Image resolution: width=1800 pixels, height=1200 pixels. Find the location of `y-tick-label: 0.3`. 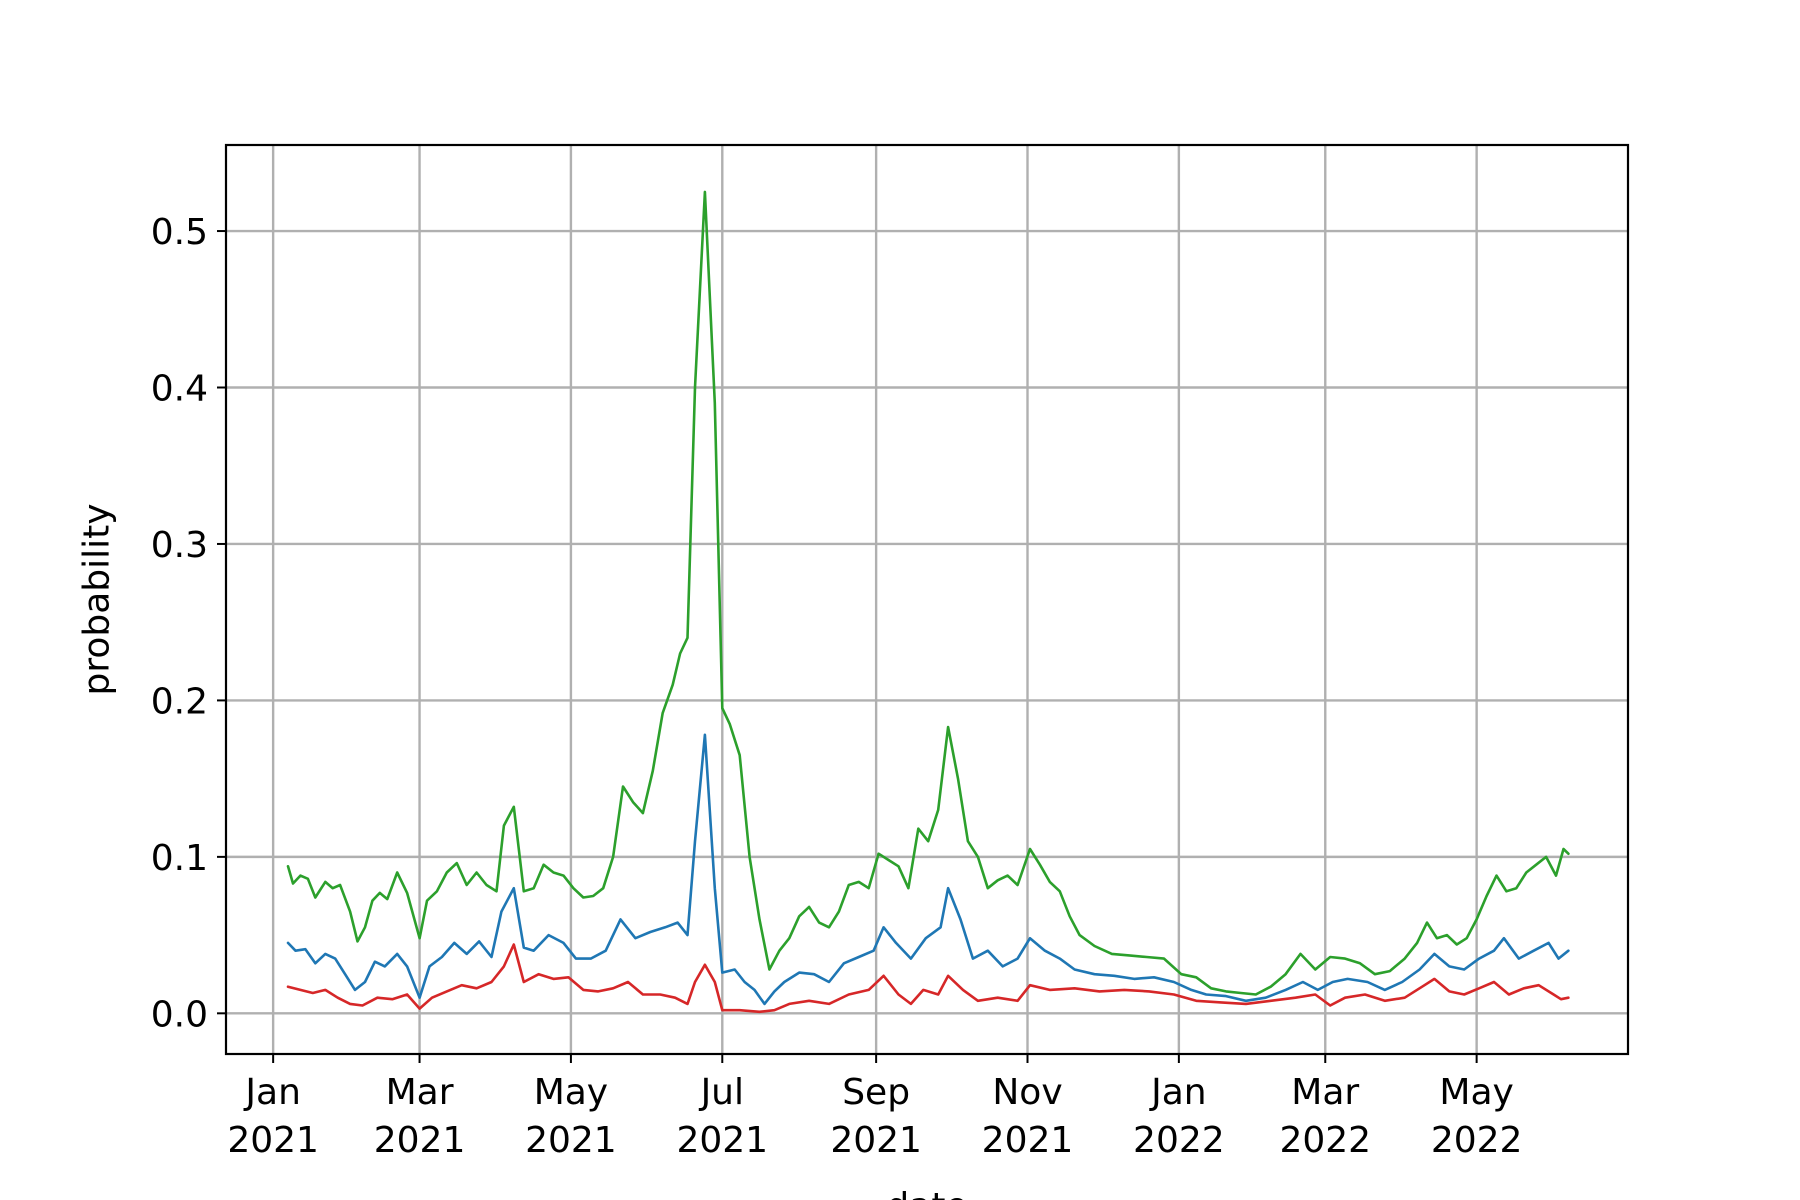

y-tick-label: 0.3 is located at coordinates (179, 545).